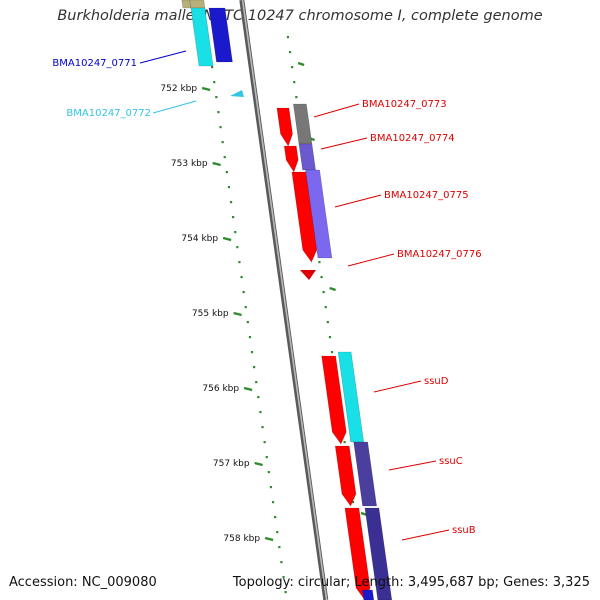 Image resolution: width=600 pixels, height=600 pixels. I want to click on accession-label: Accession: NC_009080, so click(83, 582).